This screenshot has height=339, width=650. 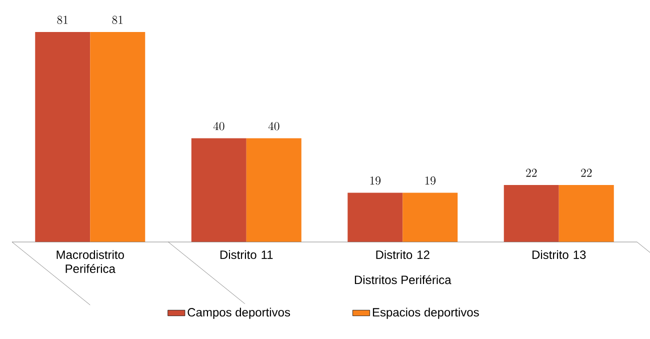 I want to click on legend-label: Espacios deportivos, so click(x=425, y=313).